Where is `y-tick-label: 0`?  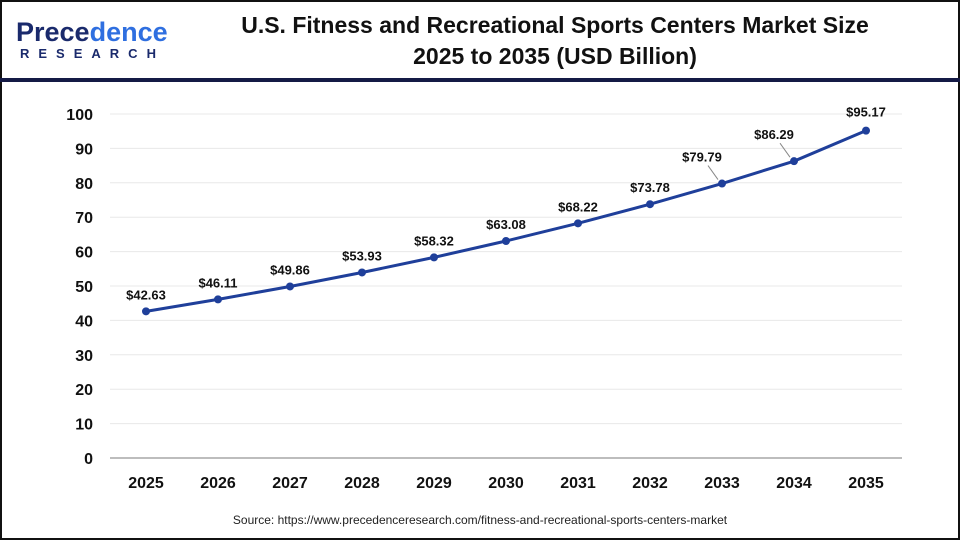
y-tick-label: 0 is located at coordinates (88, 459).